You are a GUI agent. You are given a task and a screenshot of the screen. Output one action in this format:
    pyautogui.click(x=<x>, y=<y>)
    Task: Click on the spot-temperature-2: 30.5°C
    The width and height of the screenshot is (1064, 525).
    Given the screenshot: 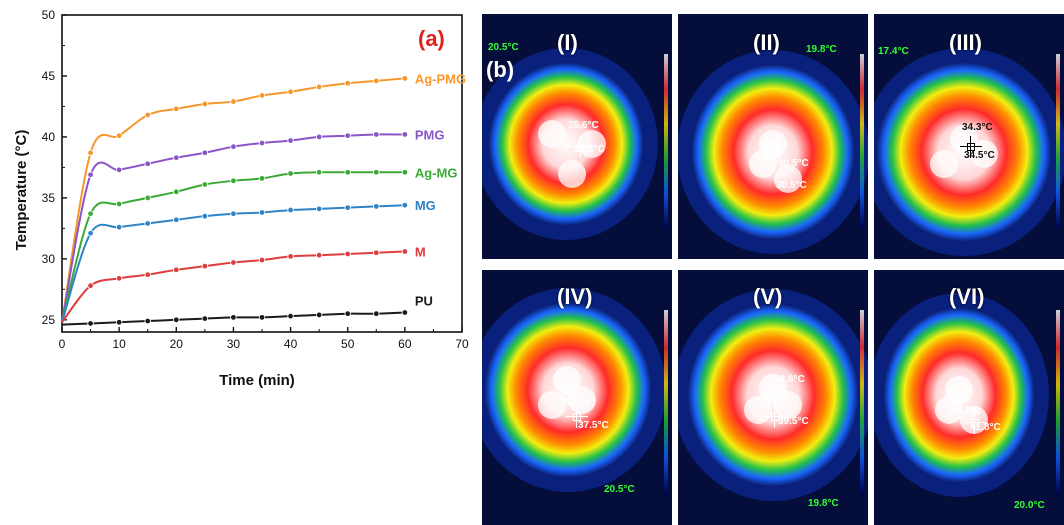 What is the action you would take?
    pyautogui.click(x=791, y=185)
    